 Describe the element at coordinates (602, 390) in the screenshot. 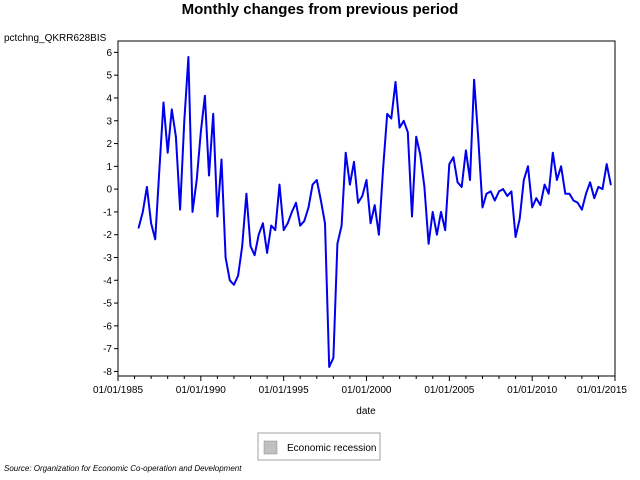

I see `x-tick-label: 01/01/2015` at that location.